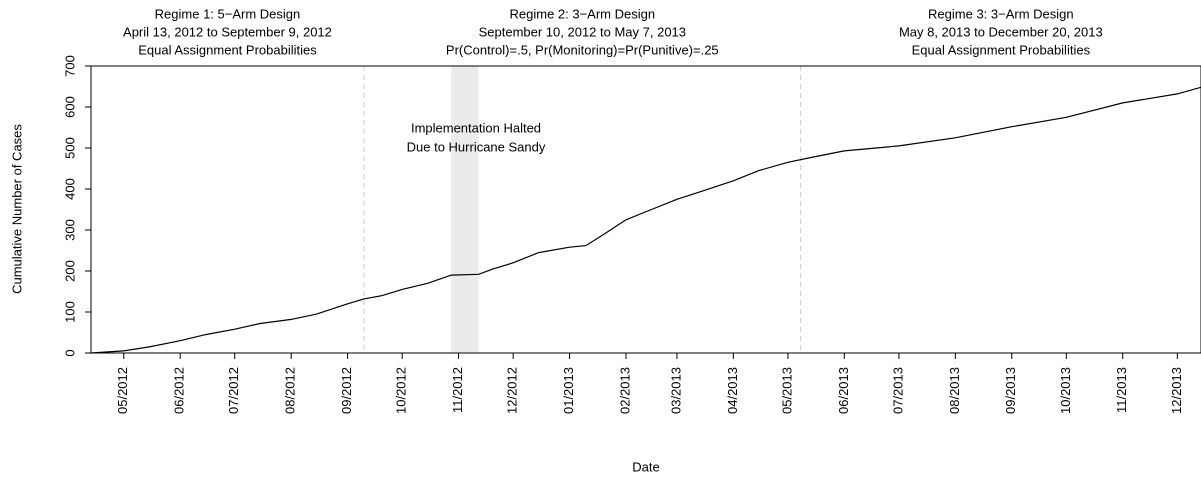  What do you see at coordinates (1065, 390) in the screenshot?
I see `x-tick-label: 10/2013` at bounding box center [1065, 390].